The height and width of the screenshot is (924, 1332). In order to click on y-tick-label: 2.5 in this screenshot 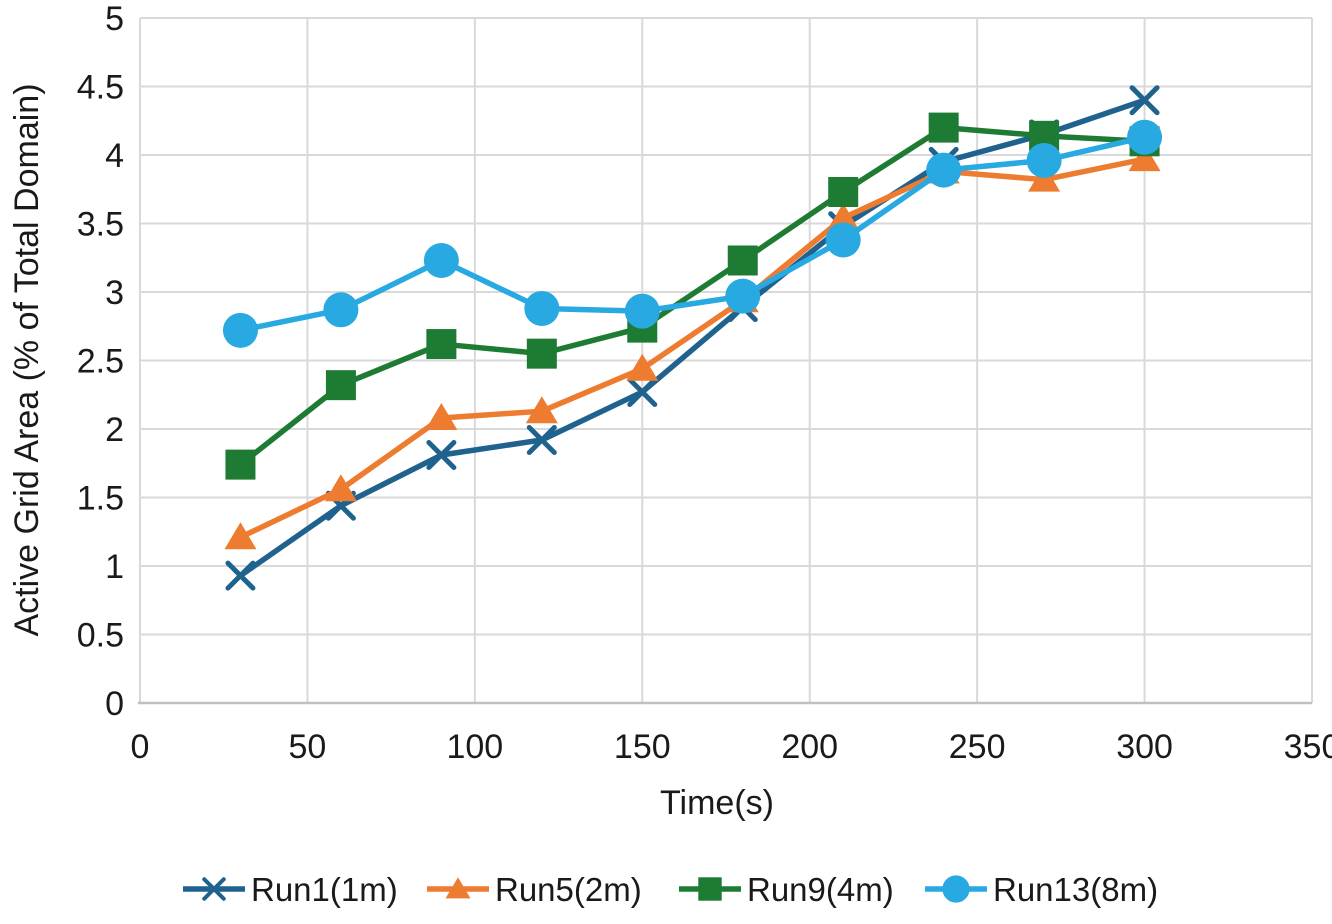, I will do `click(100, 362)`.